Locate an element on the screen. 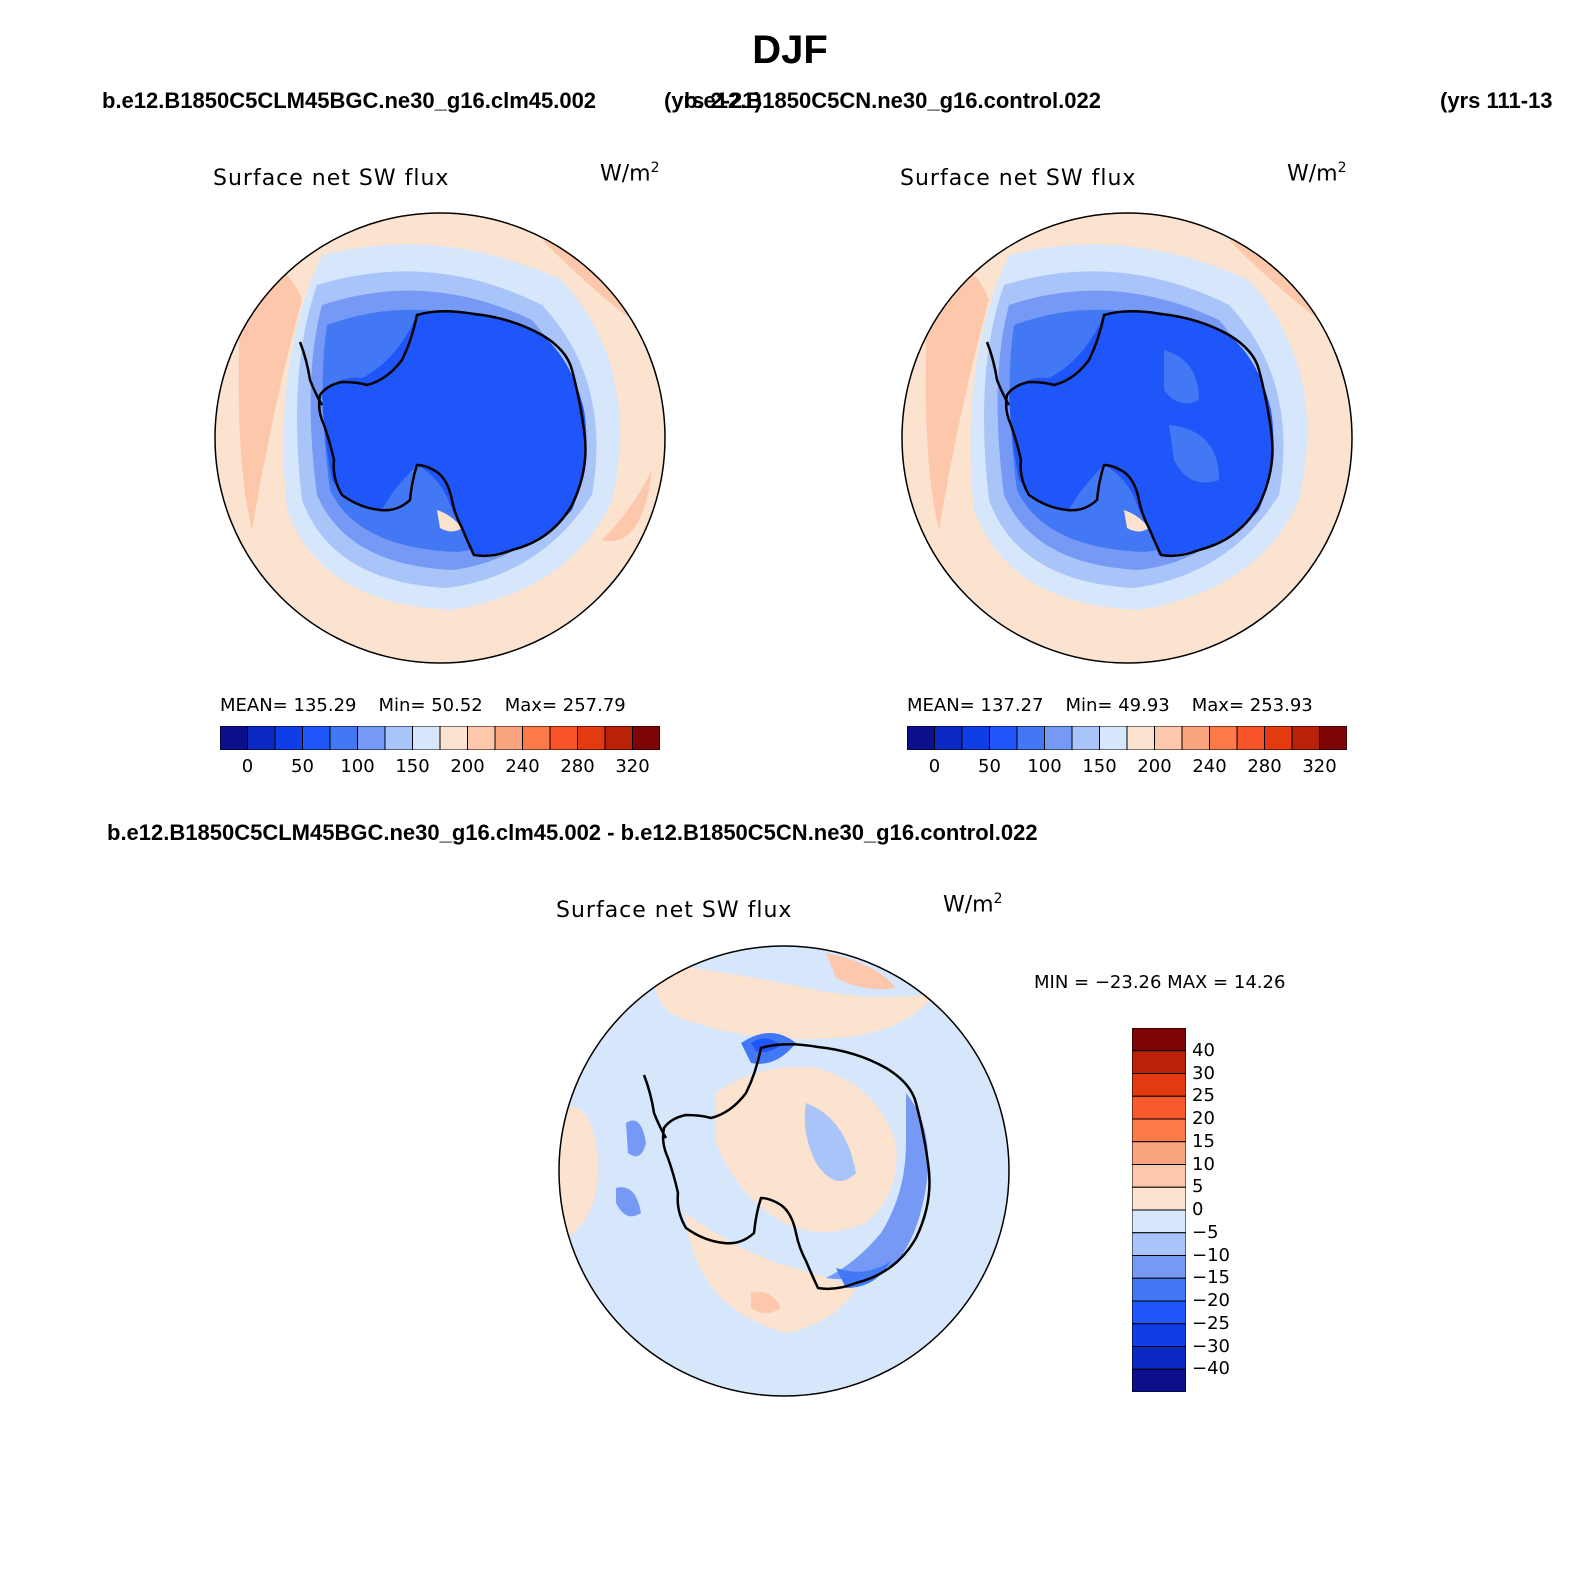 The height and width of the screenshot is (1580, 1580). panel1-peninsula-spot is located at coordinates (449, 521).